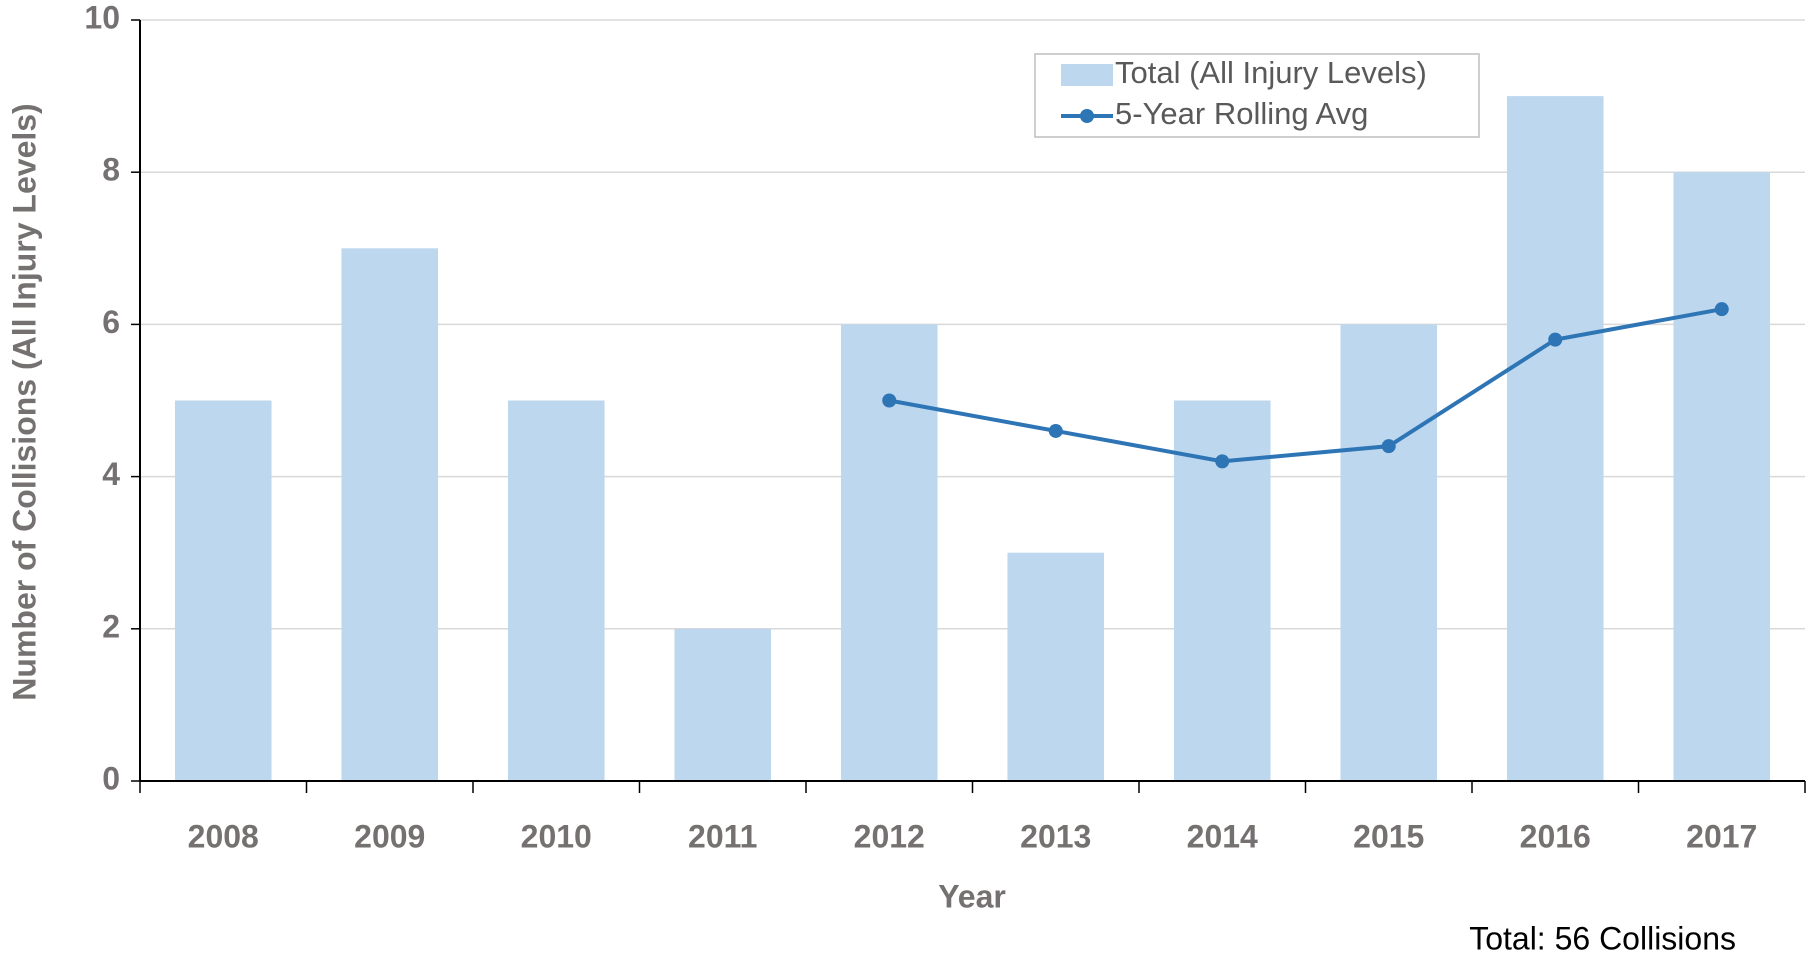 The width and height of the screenshot is (1809, 960). What do you see at coordinates (111, 778) in the screenshot?
I see `y-tick-label: 0` at bounding box center [111, 778].